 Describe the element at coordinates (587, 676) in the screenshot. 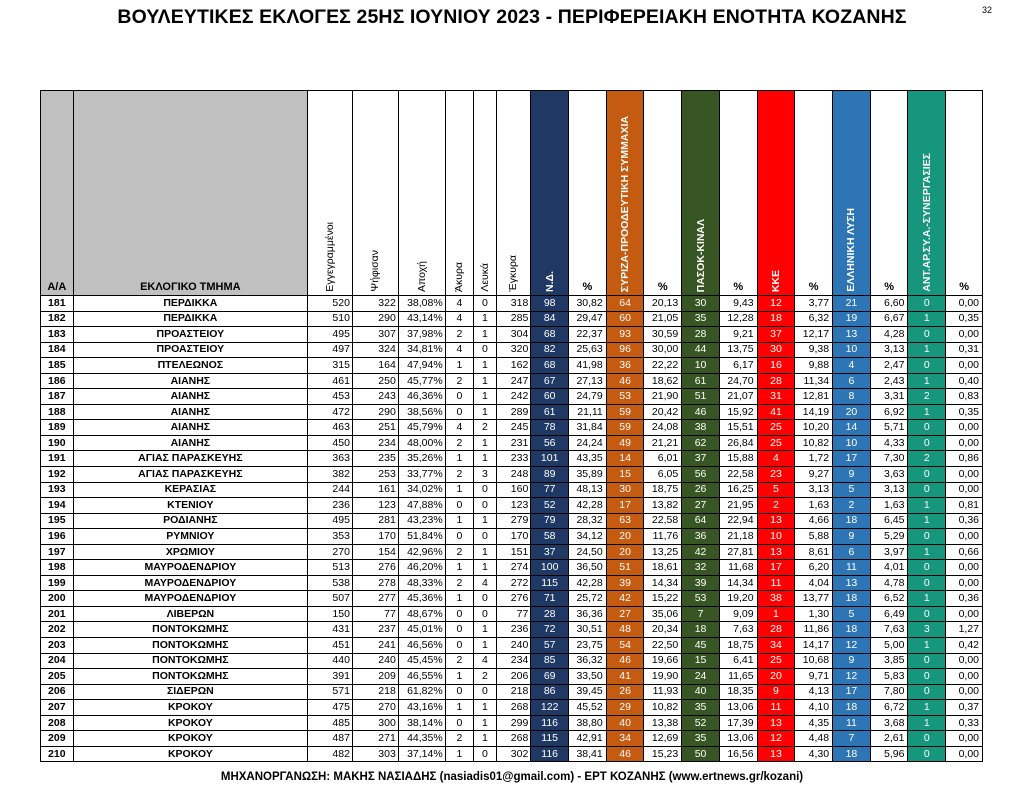

I see `cell-nd-pct: 33,50` at that location.